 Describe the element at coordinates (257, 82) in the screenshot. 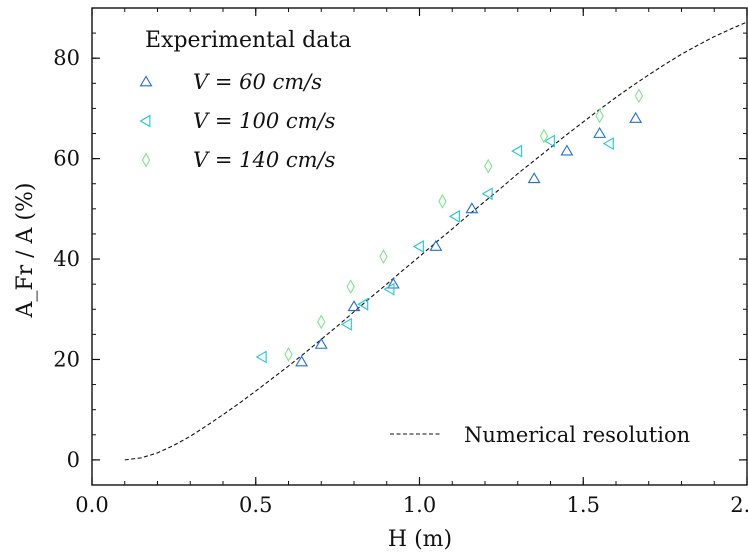

I see `legend-entry-label: V = 60 cm/s` at that location.